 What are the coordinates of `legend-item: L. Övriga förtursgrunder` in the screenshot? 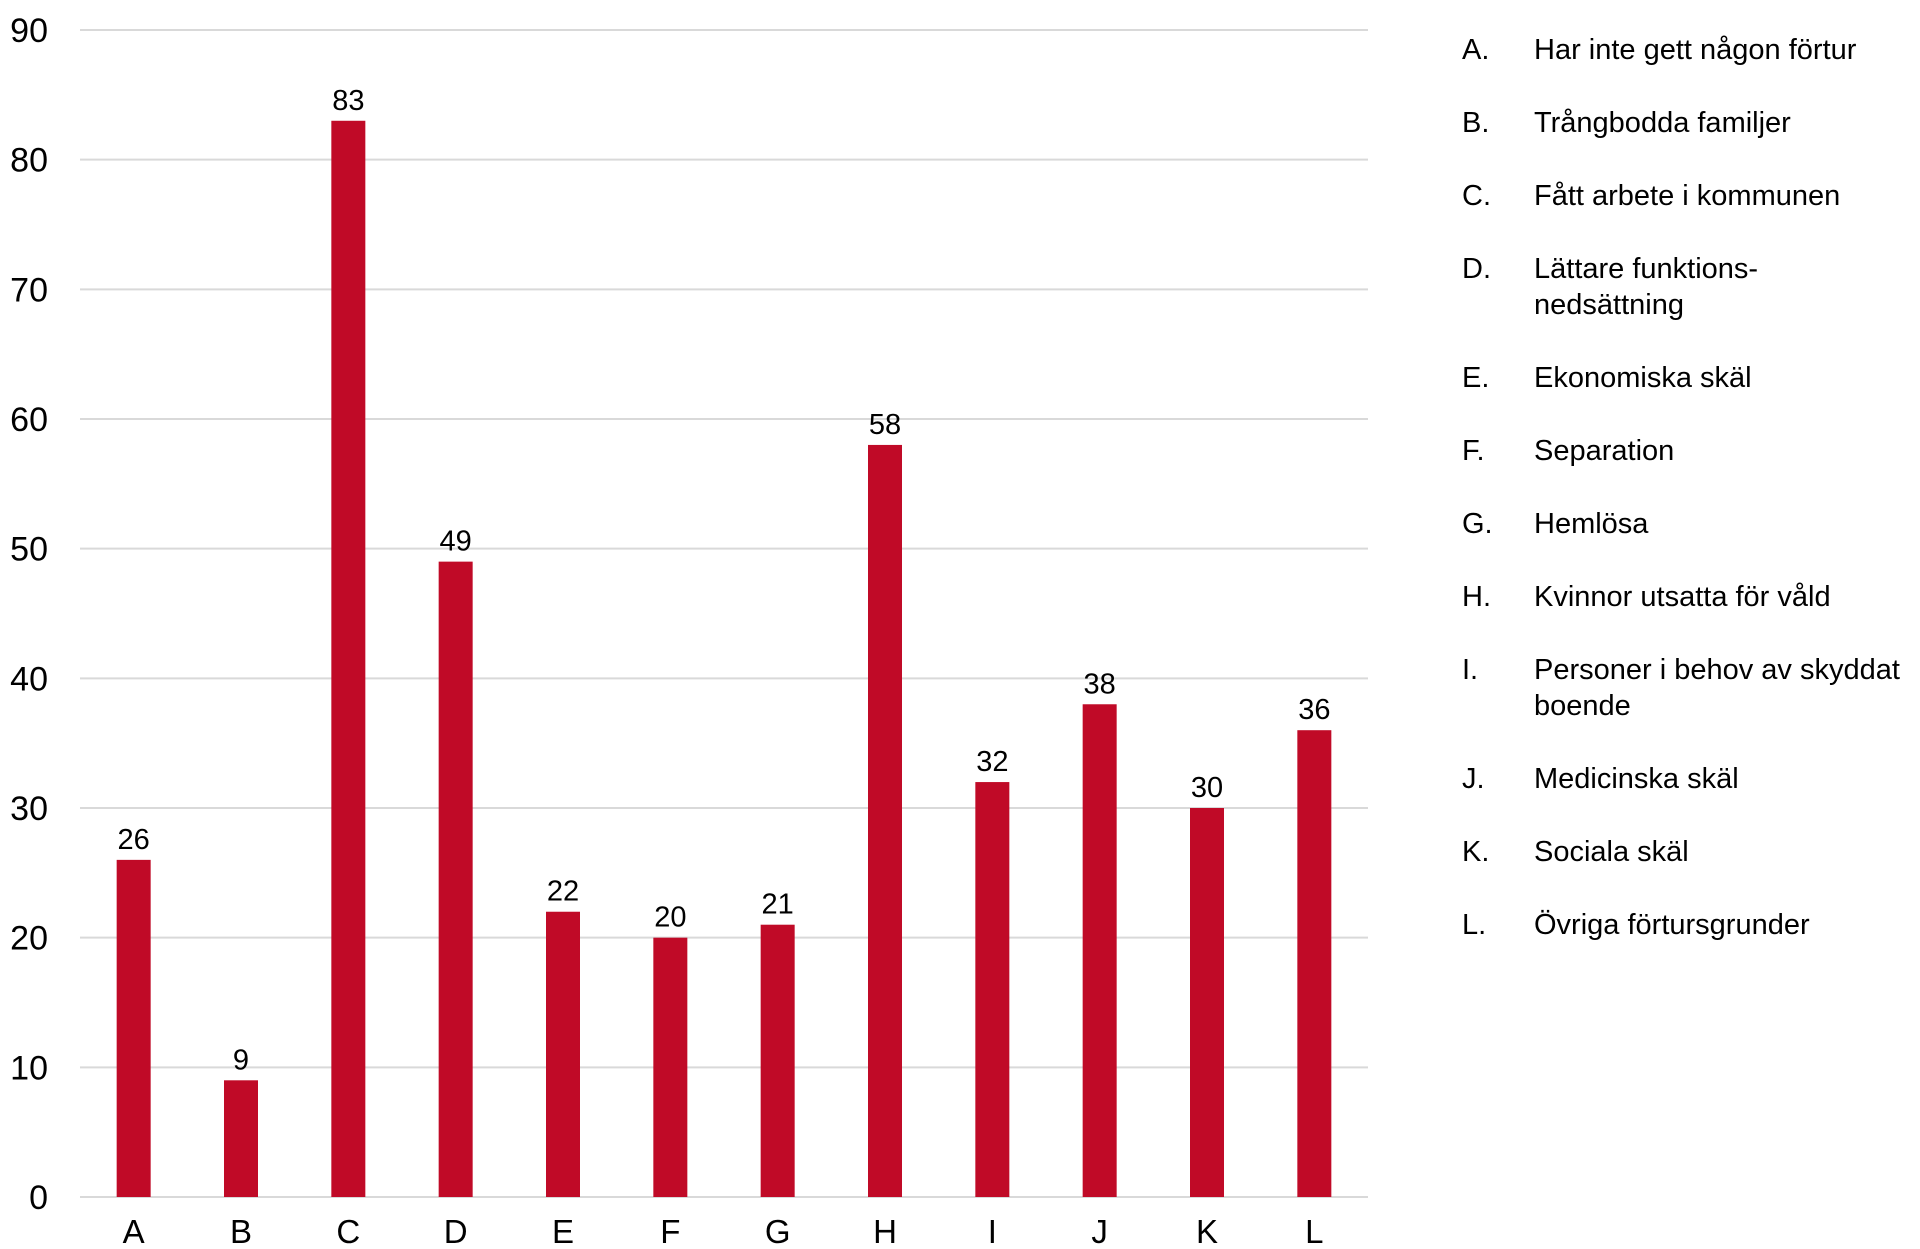 It's located at (1682, 925).